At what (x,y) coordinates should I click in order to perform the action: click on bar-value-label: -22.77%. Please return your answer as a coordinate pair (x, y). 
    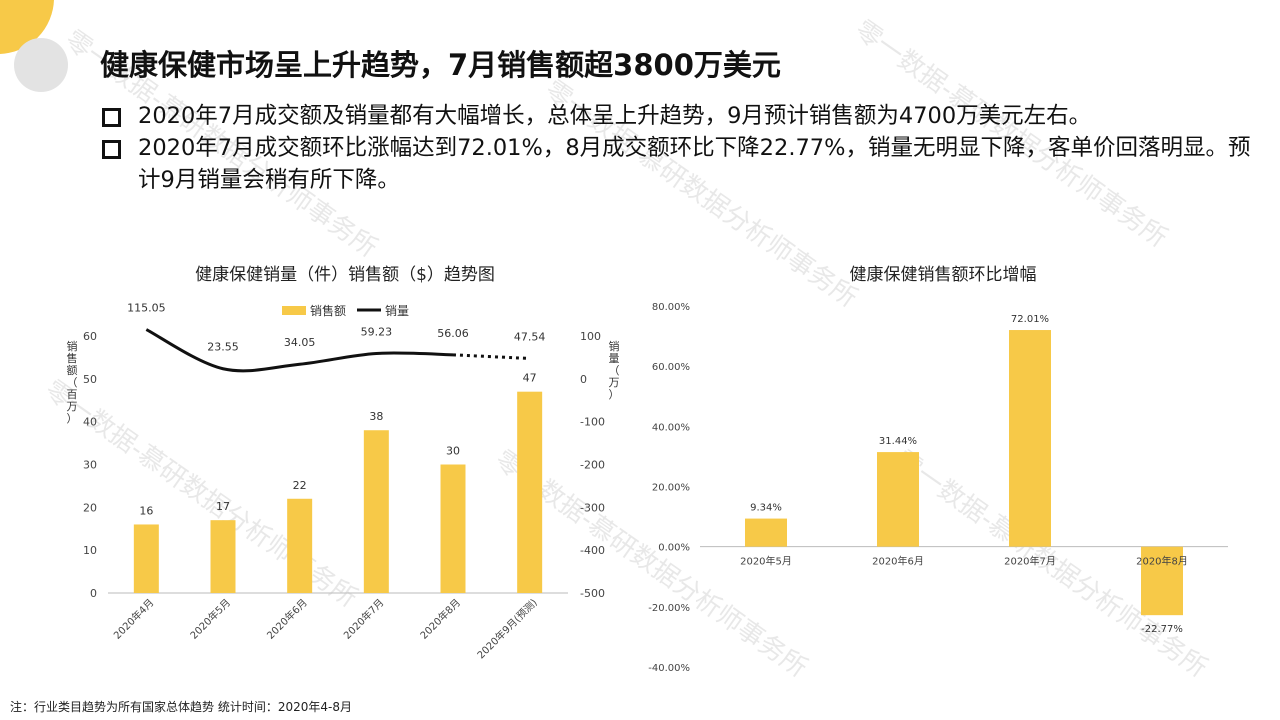
    Looking at the image, I should click on (1162, 629).